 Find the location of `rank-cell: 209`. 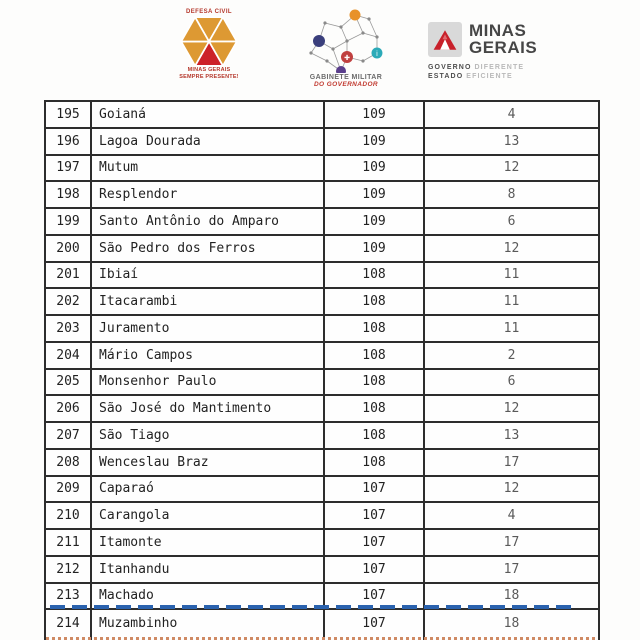

rank-cell: 209 is located at coordinates (69, 489).